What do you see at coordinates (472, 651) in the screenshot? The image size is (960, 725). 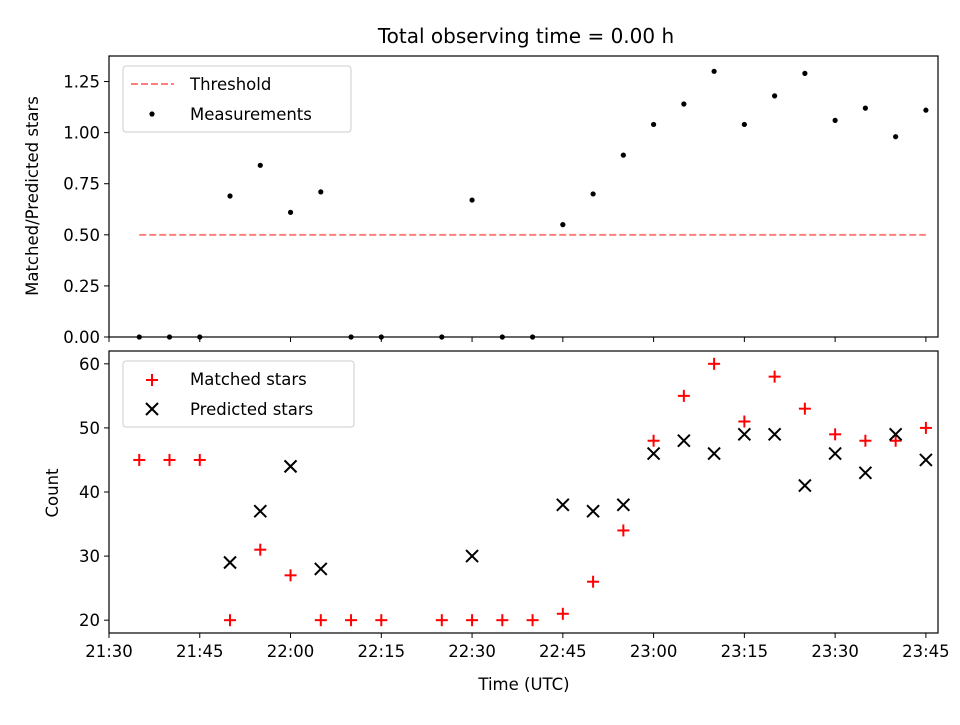 I see `x-tick-label: 22:30` at bounding box center [472, 651].